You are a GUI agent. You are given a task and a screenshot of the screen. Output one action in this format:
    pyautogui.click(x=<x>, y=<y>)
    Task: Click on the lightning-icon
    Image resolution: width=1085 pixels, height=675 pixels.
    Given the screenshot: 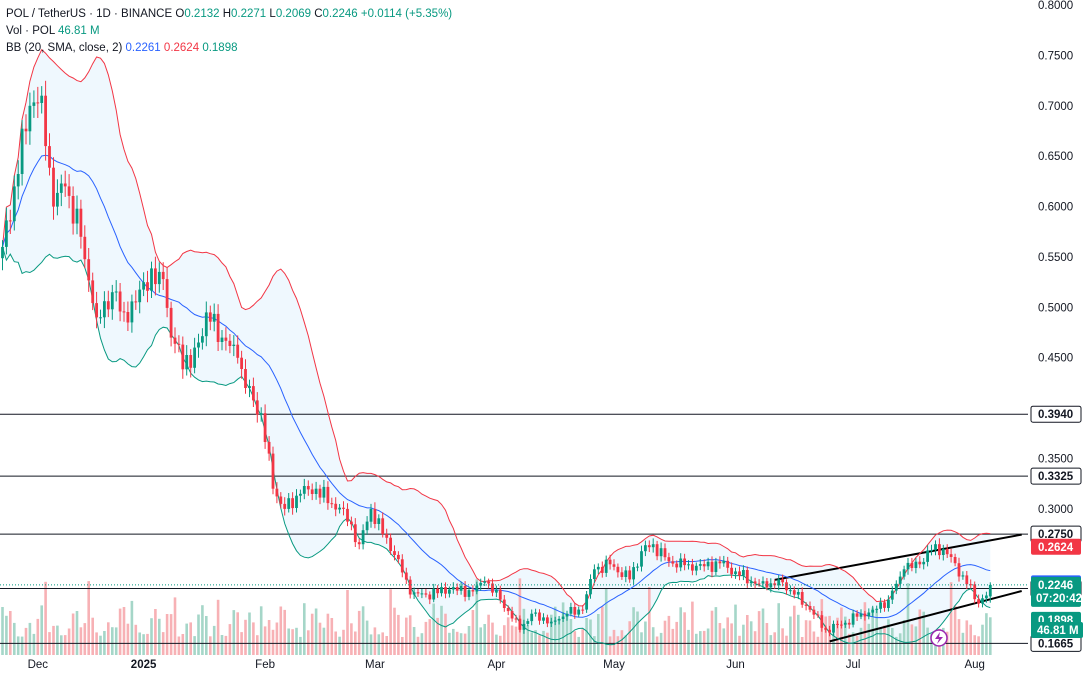 What is the action you would take?
    pyautogui.click(x=939, y=638)
    